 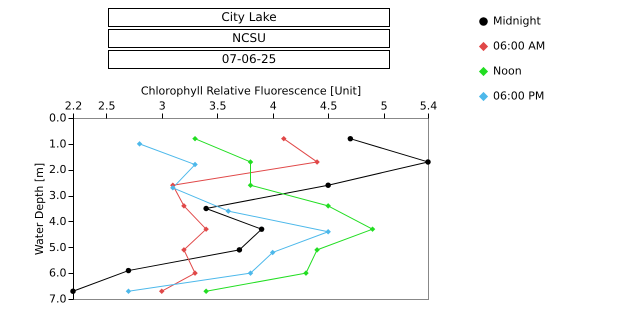 What do you see at coordinates (518, 96) in the screenshot?
I see `legend-label: 06:00 PM` at bounding box center [518, 96].